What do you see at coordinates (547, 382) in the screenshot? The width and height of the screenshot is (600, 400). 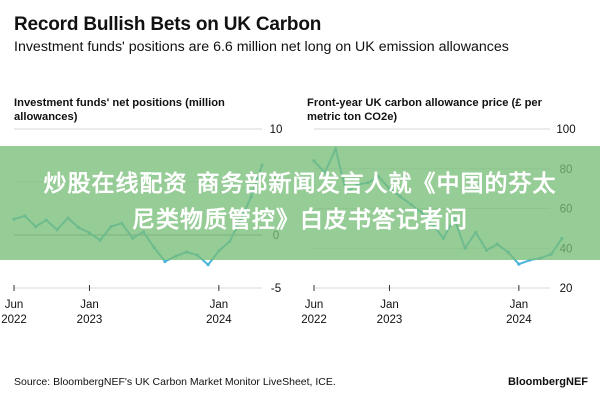 I see `brand-logo-text: BloombergNEF` at bounding box center [547, 382].